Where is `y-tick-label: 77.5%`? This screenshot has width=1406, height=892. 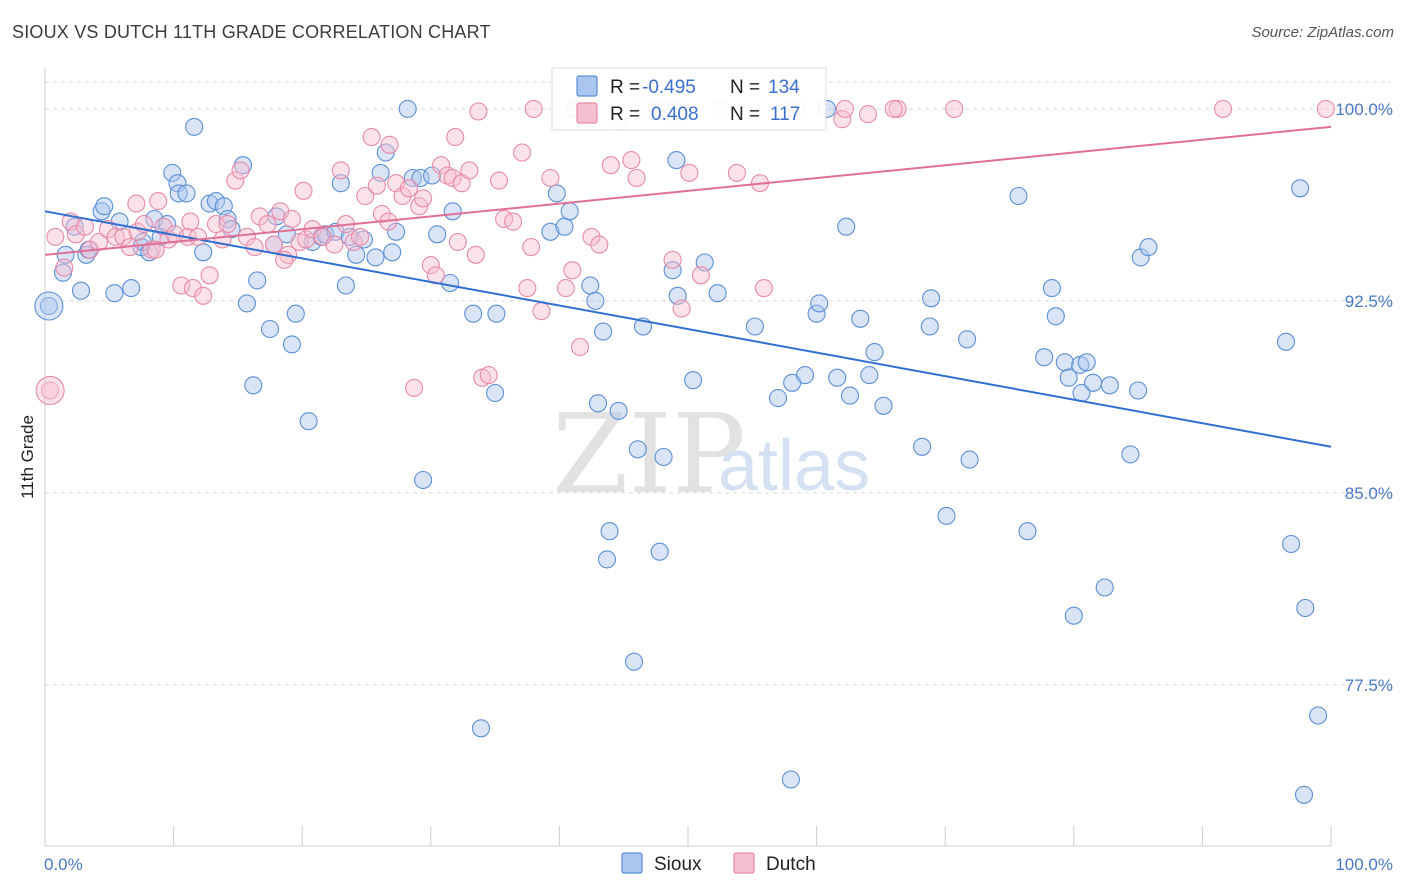 y-tick-label: 77.5% is located at coordinates (1369, 685).